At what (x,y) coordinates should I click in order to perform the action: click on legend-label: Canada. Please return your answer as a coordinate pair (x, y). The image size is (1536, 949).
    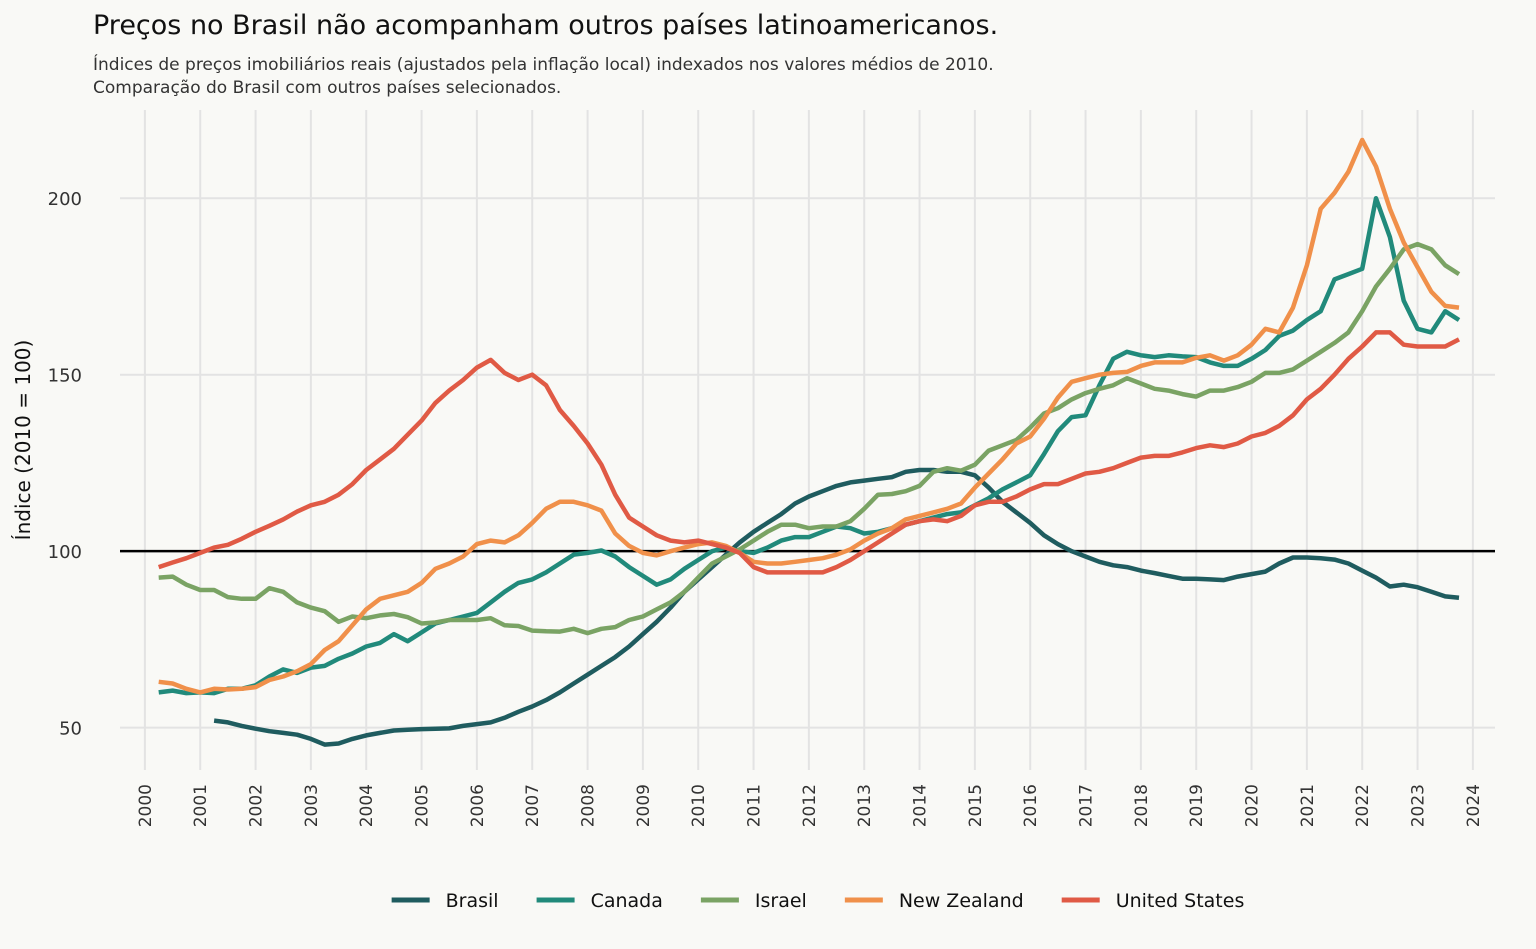
    Looking at the image, I should click on (627, 901).